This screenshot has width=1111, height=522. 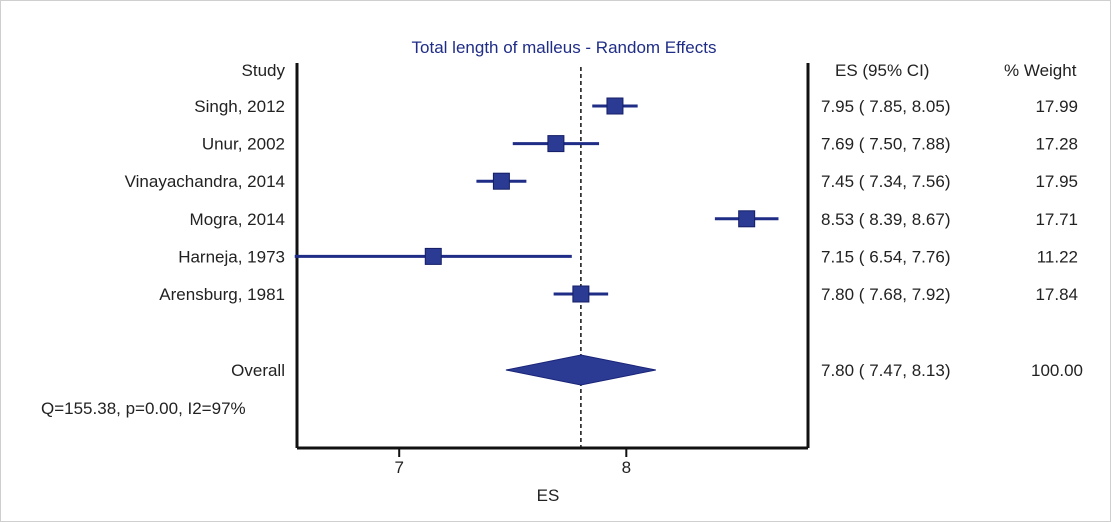 What do you see at coordinates (143, 408) in the screenshot?
I see `heterogeneity-statistics: Q=155.38, p=0.00, I2=97%` at bounding box center [143, 408].